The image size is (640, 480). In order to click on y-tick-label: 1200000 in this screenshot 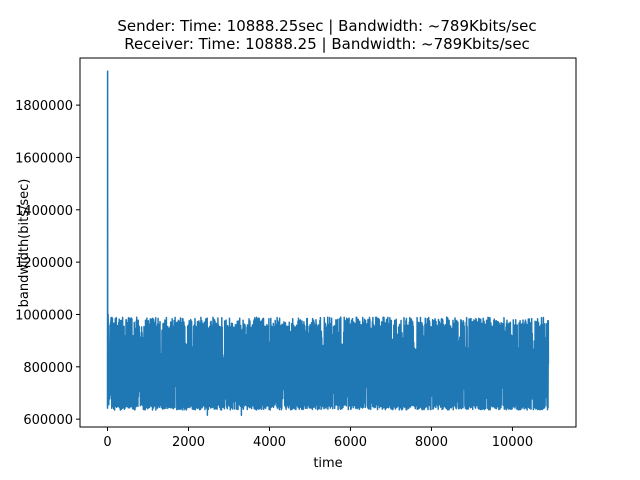, I will do `click(44, 263)`.